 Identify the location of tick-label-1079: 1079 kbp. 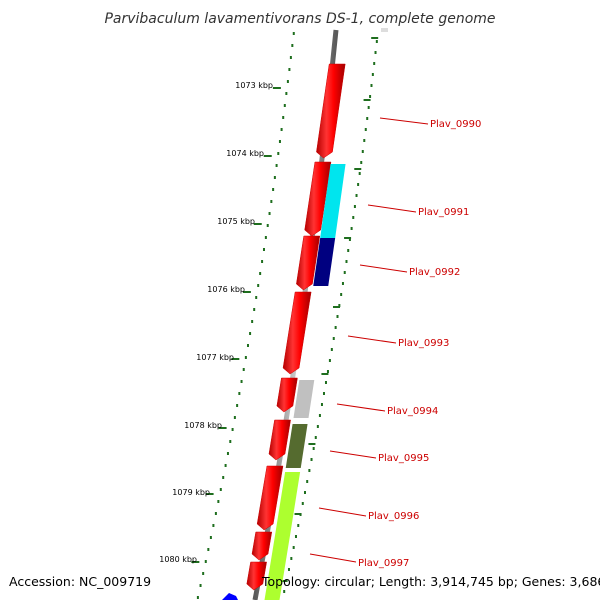
(191, 492).